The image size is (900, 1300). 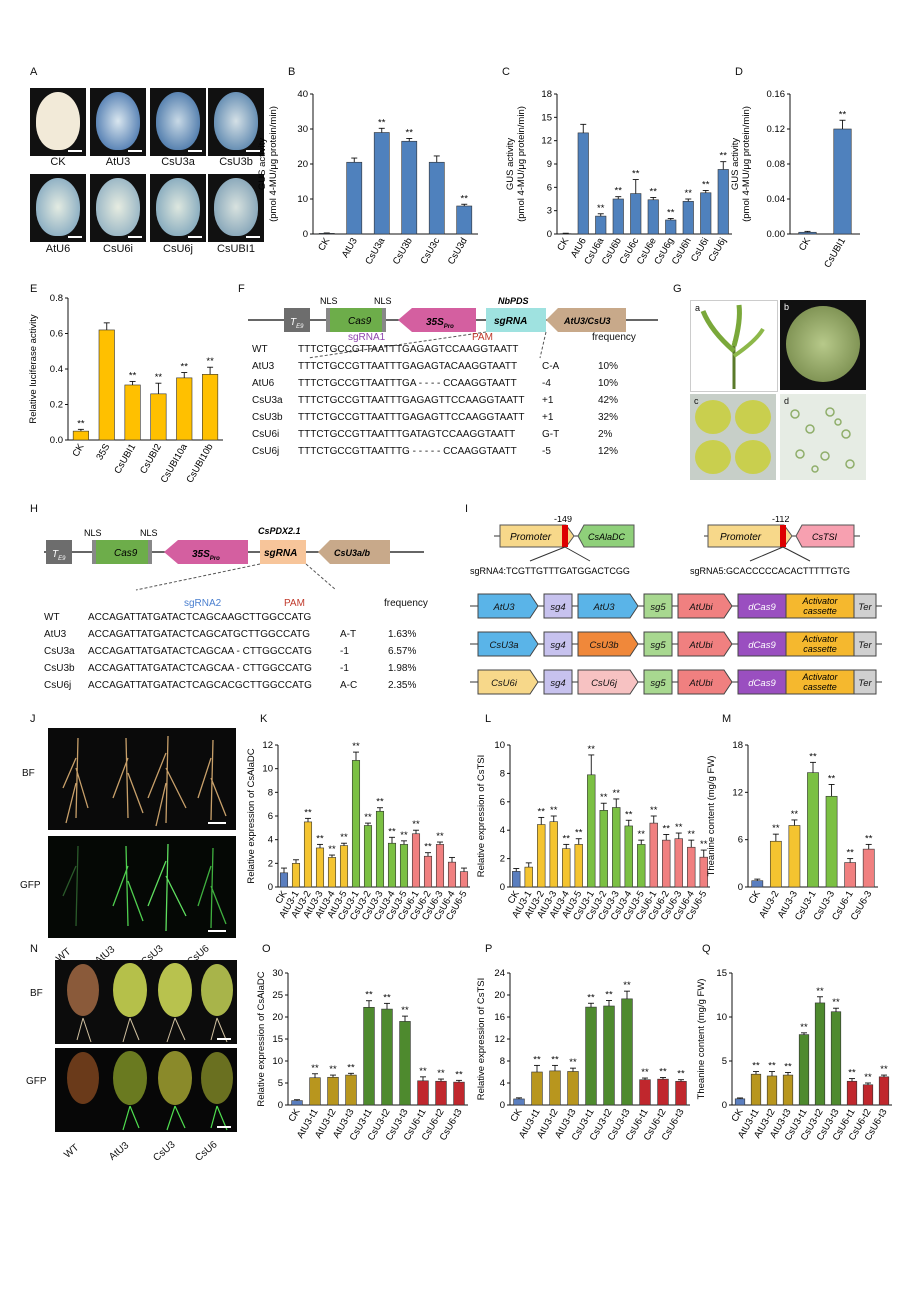 What do you see at coordinates (411, 417) in the screenshot?
I see `f-alignment-seq: TTTCTGCCGTTAATTTGAGAGTTCCAAGGTAATT` at bounding box center [411, 417].